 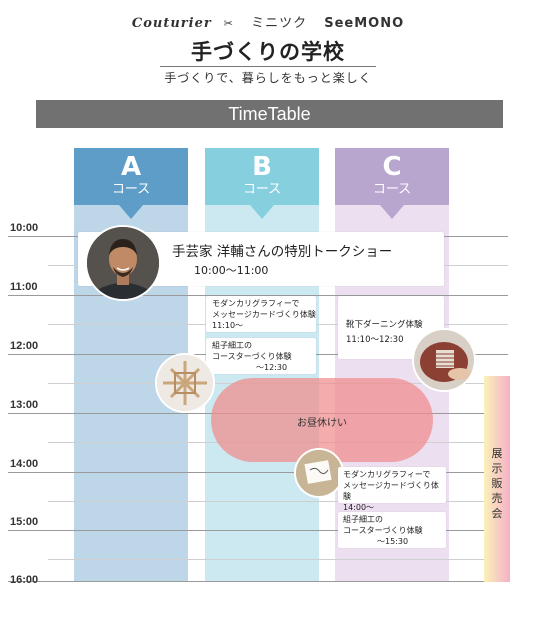 What do you see at coordinates (123, 263) in the screenshot?
I see `speaker-avatar` at bounding box center [123, 263].